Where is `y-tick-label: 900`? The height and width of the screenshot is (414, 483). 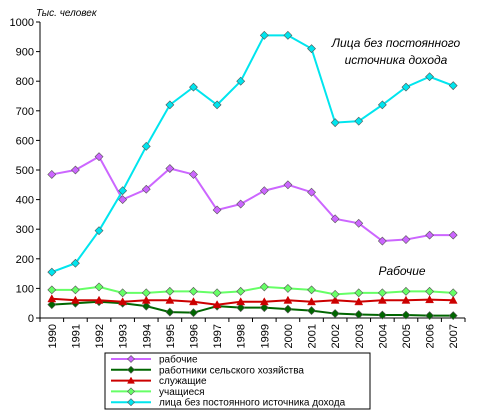 y-tick-label: 900 is located at coordinates (25, 53).